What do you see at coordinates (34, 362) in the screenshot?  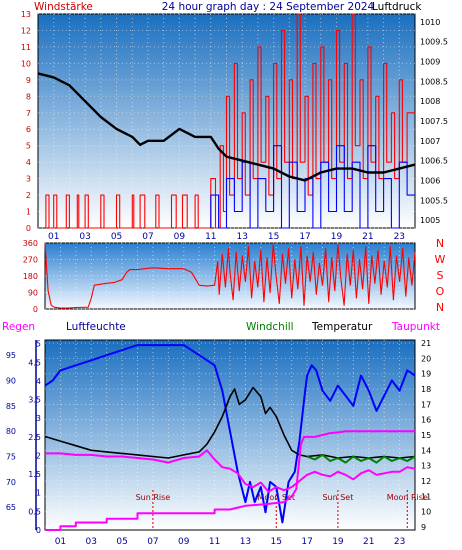 I see `rain-tick-label: 4.5` at bounding box center [34, 362].